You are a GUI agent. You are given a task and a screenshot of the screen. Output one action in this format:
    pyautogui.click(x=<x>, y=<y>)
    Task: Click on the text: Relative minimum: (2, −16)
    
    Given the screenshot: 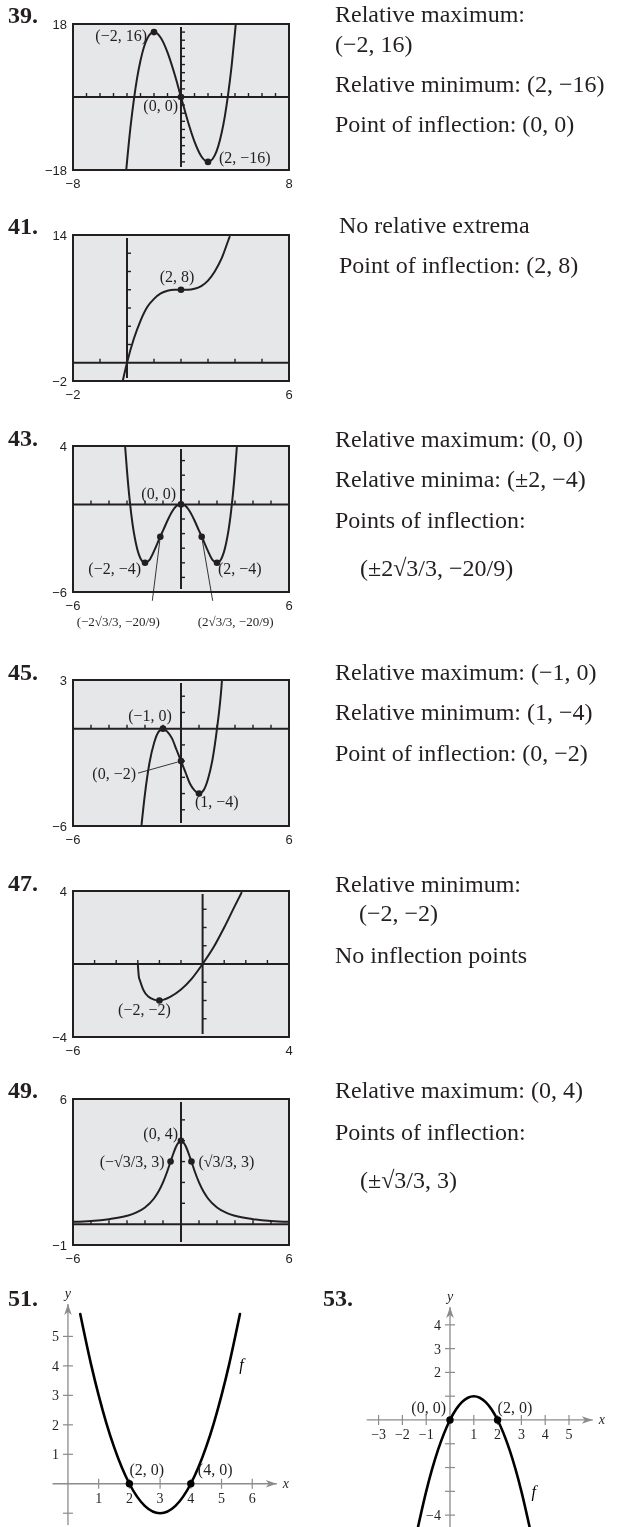 What is the action you would take?
    pyautogui.click(x=470, y=84)
    